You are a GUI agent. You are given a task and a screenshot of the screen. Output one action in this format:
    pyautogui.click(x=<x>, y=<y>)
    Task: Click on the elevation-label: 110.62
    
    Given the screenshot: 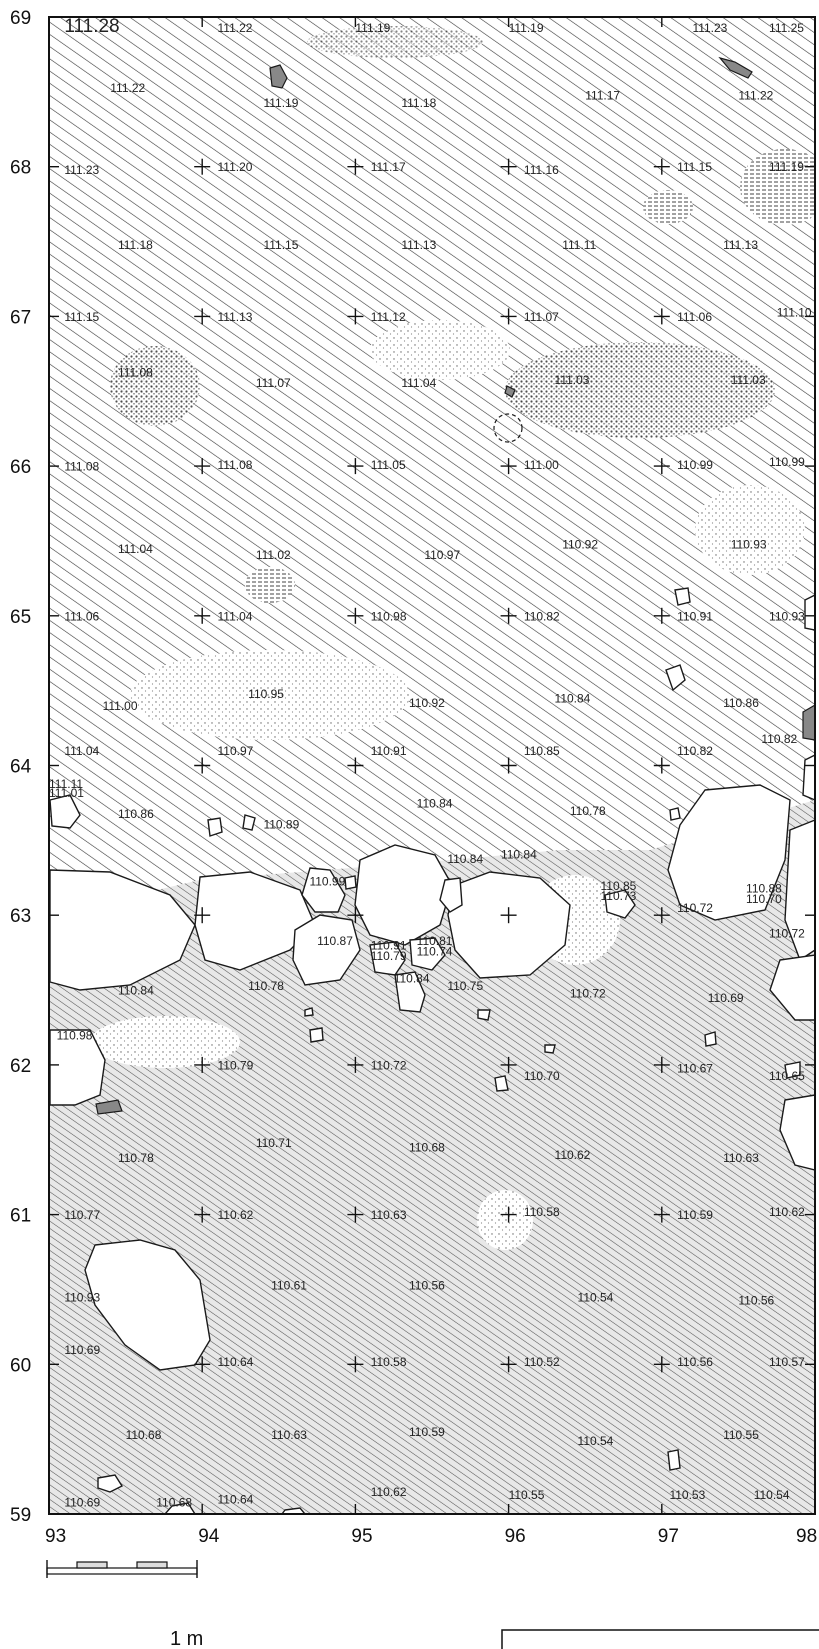 What is the action you would take?
    pyautogui.click(x=236, y=1215)
    